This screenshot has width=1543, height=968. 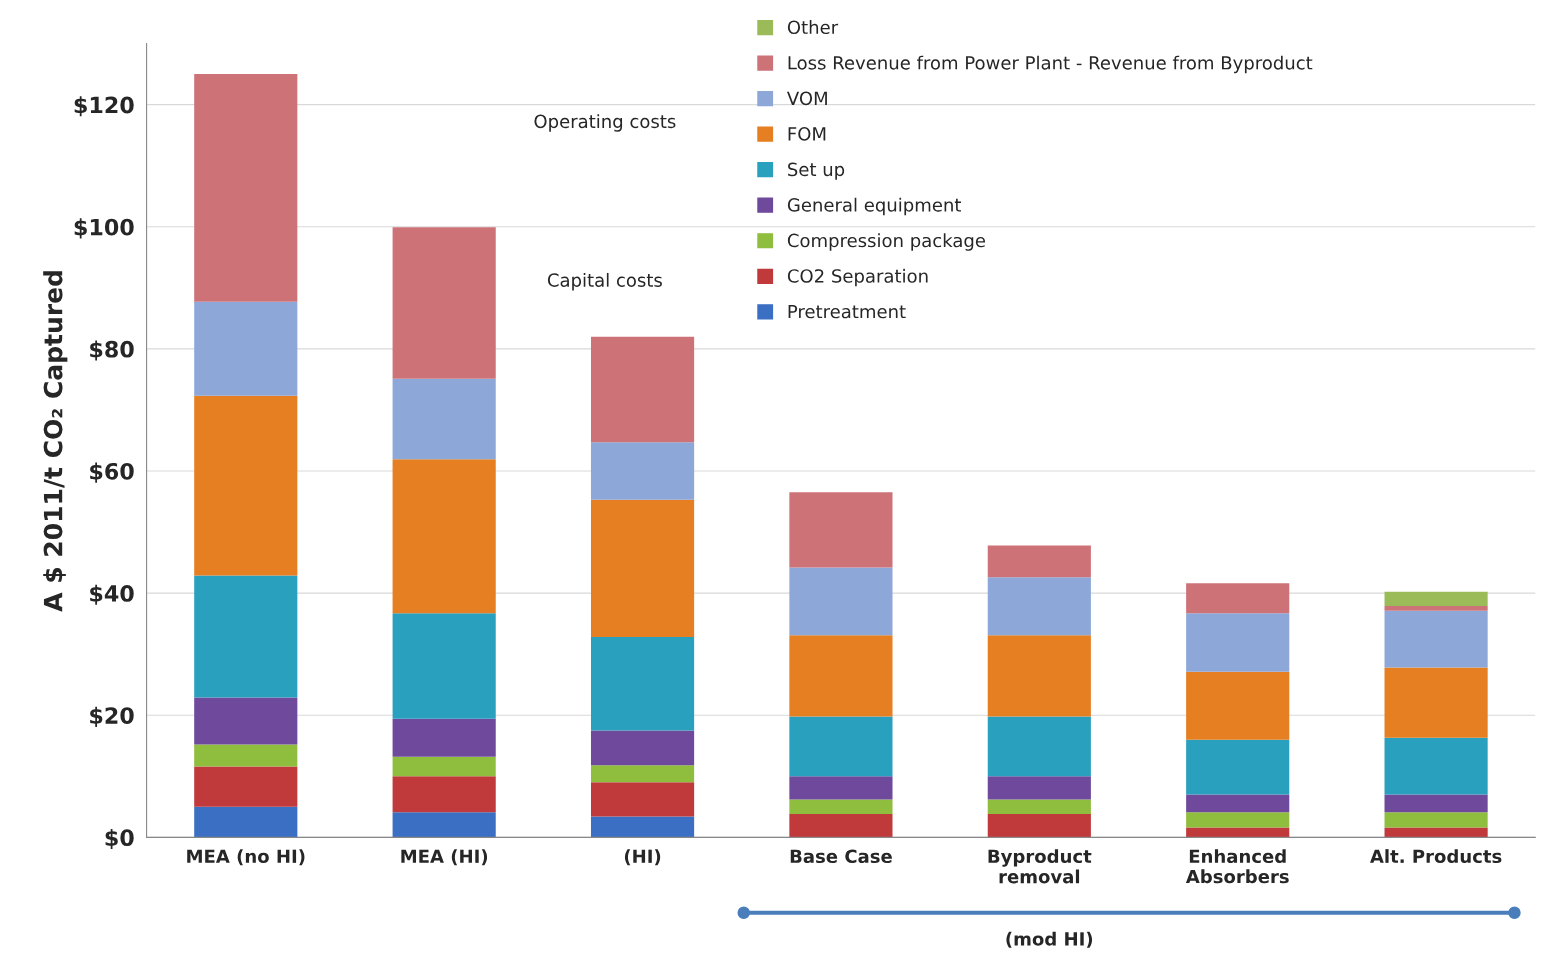 What do you see at coordinates (112, 472) in the screenshot?
I see `y-tick-label: $60` at bounding box center [112, 472].